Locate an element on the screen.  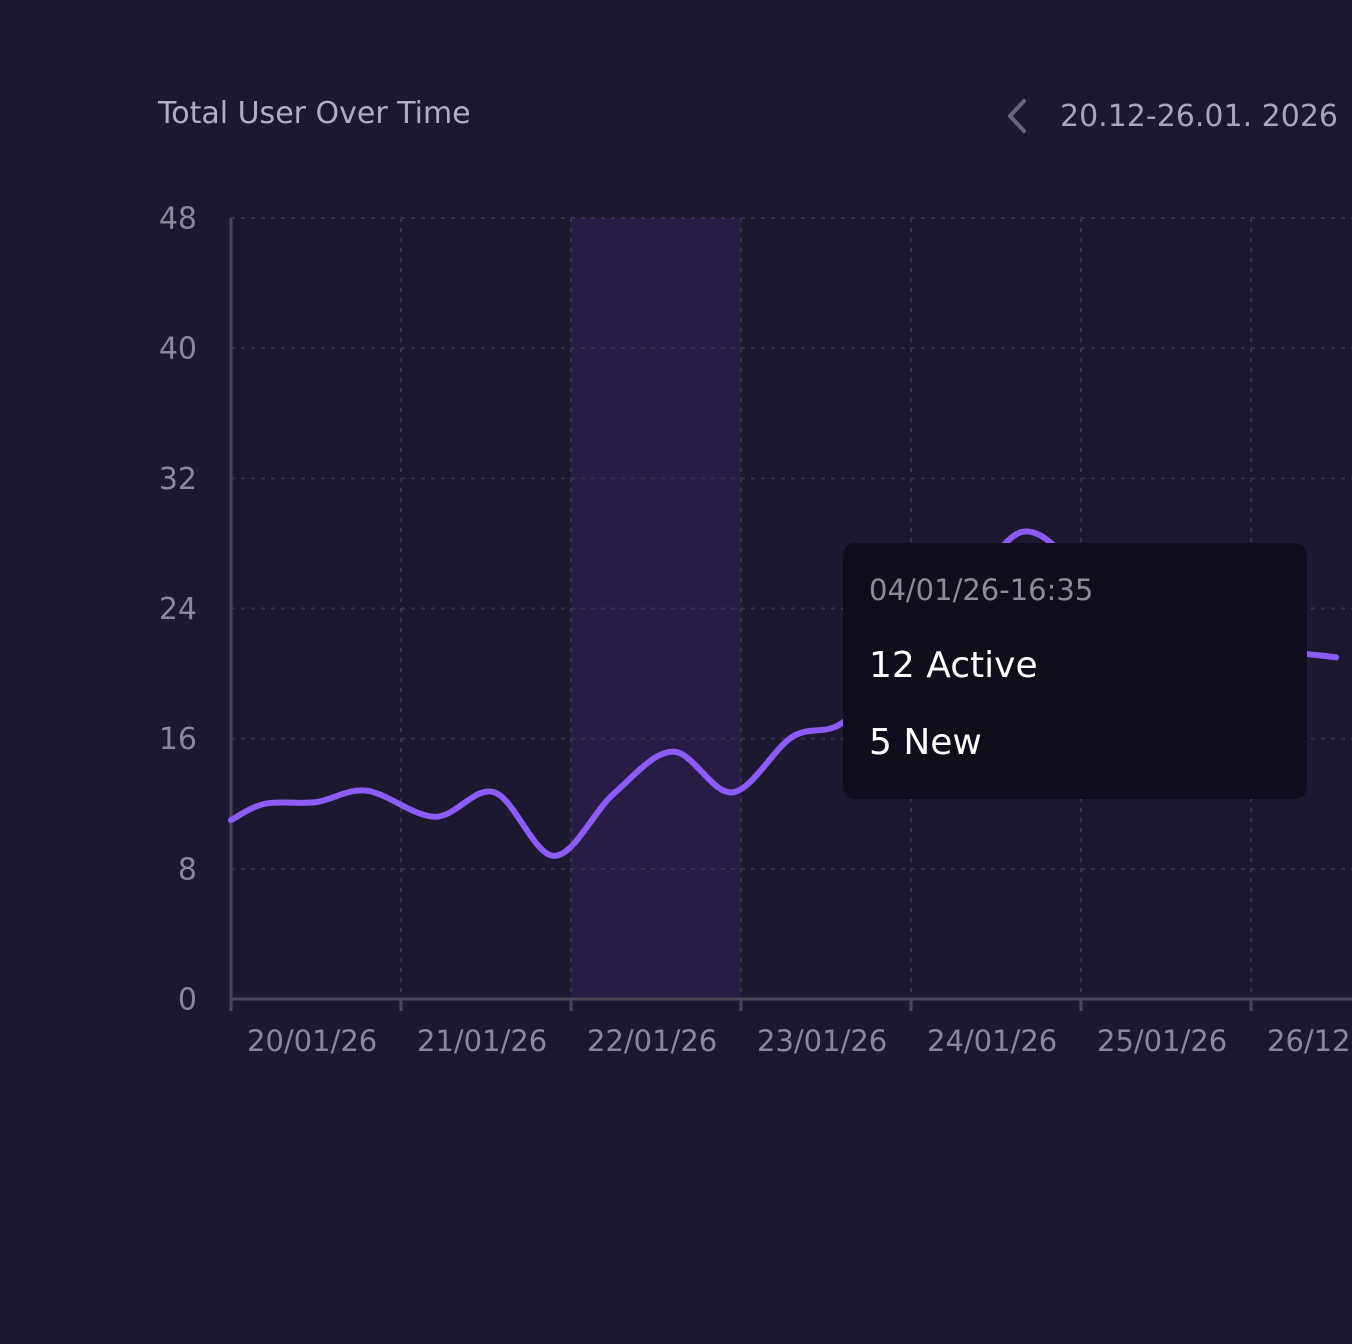
x-tick-label: 24/01/26 is located at coordinates (992, 1041).